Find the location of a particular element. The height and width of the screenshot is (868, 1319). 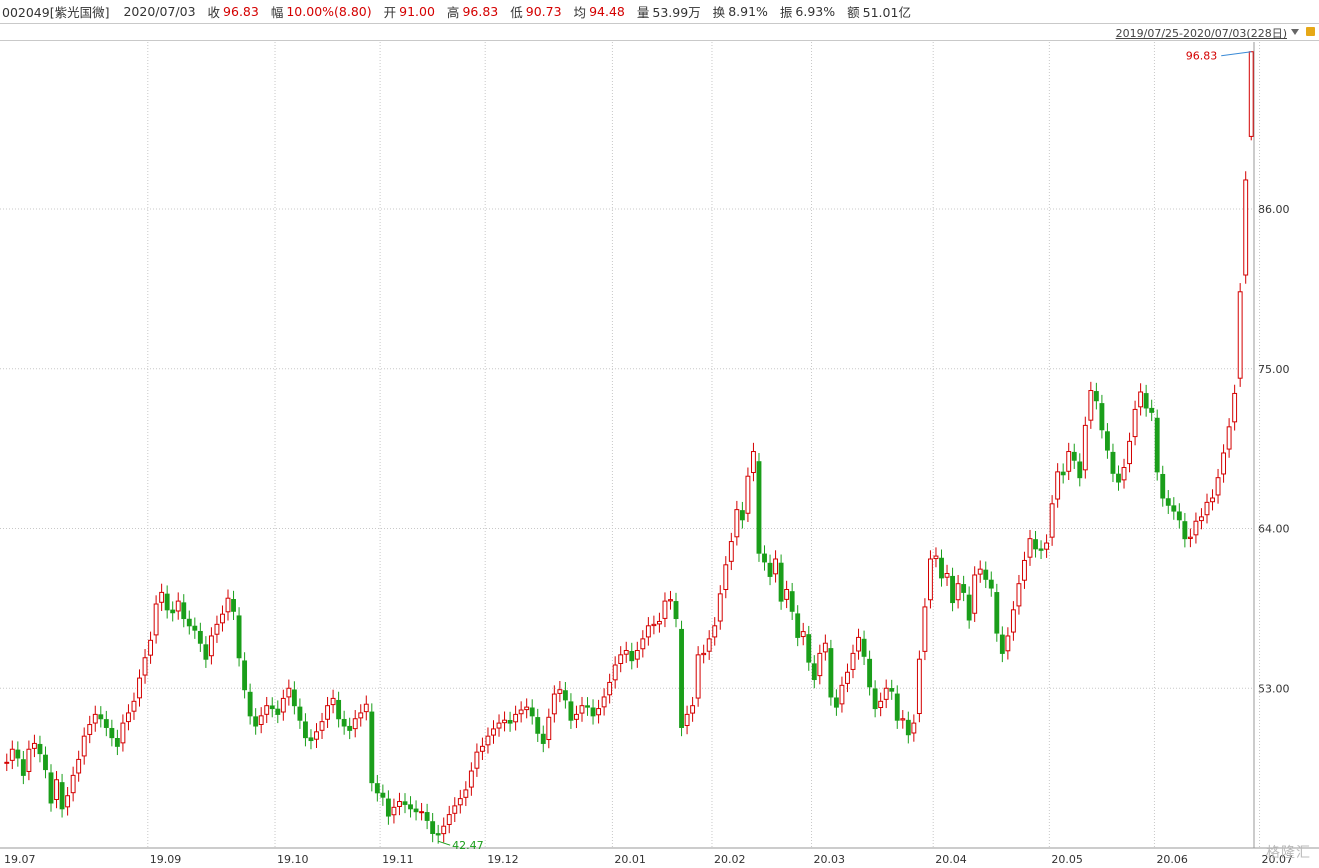

lock-icon is located at coordinates (1310, 31).